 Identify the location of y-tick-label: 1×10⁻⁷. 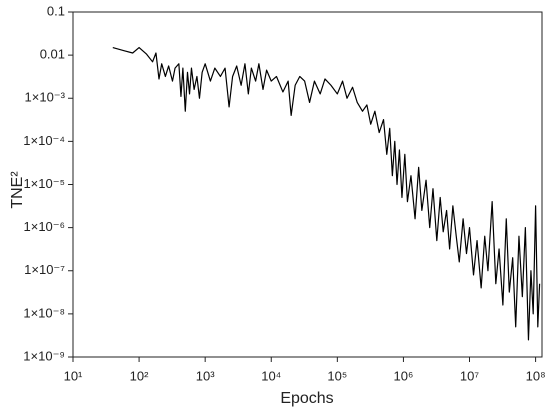
(44, 269).